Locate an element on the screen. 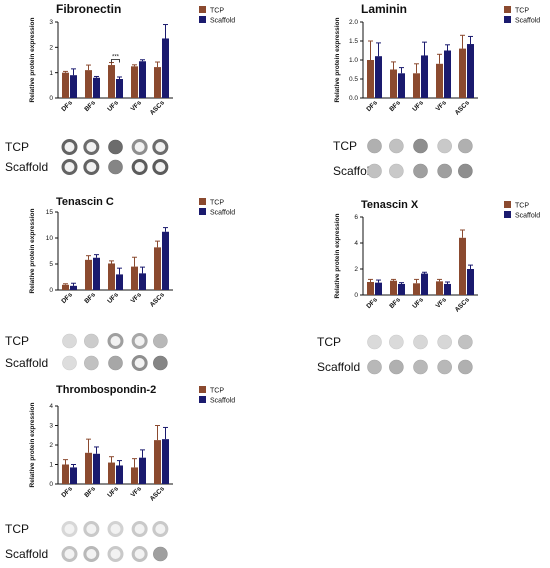  x-tick-label: BFs is located at coordinates (90, 106).